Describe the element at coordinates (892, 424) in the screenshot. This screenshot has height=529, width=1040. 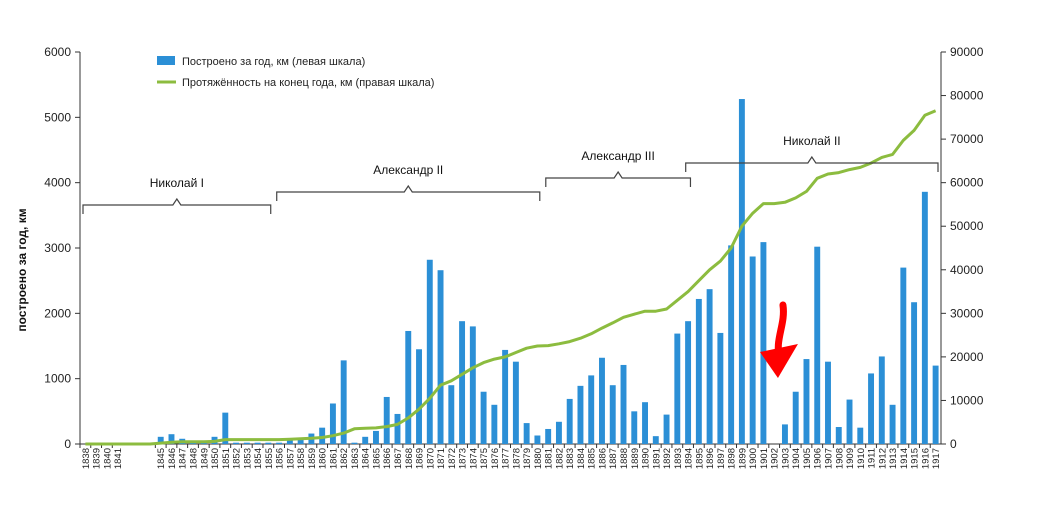
I see `bar-1913` at that location.